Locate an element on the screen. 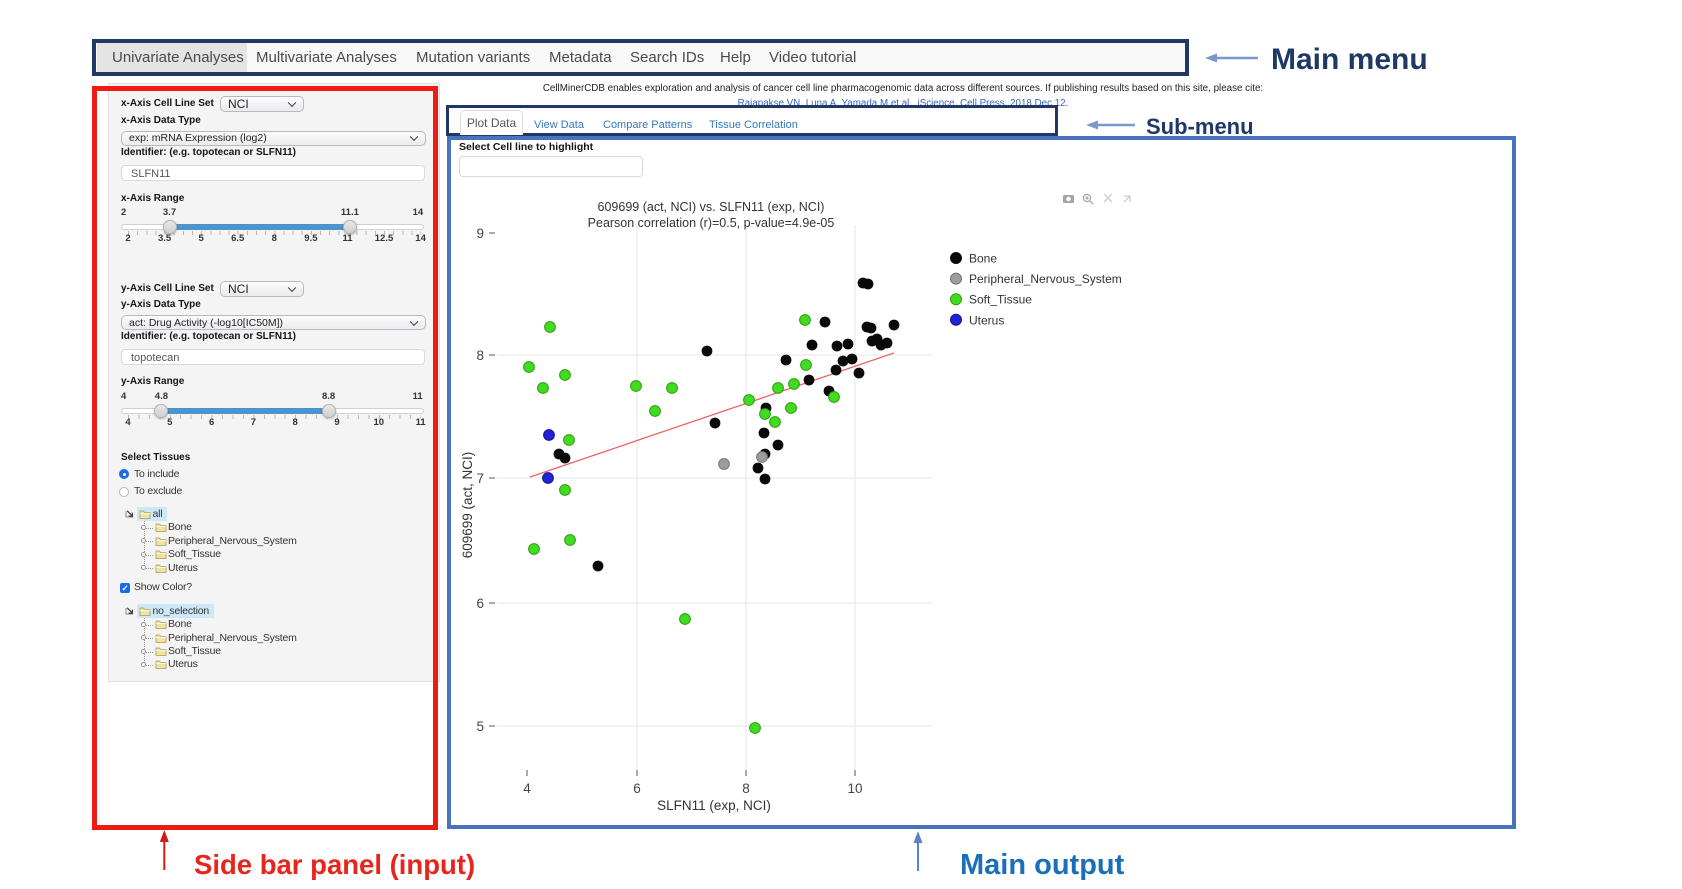 This screenshot has height=889, width=1682. svg-text: 9 is located at coordinates (480, 233).